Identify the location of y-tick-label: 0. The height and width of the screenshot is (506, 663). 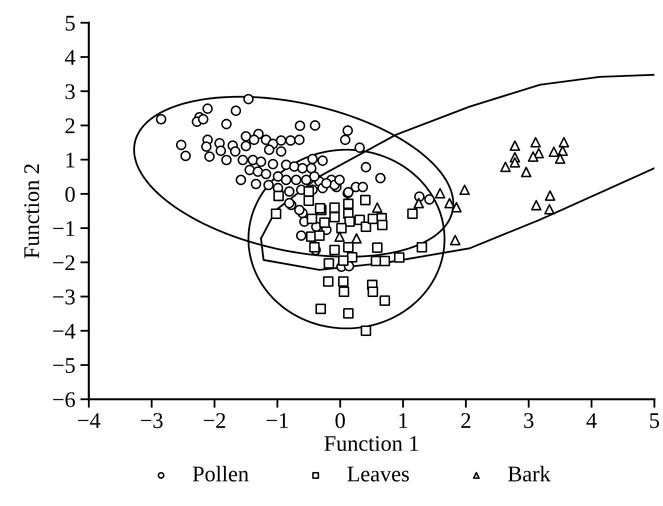
(70, 194).